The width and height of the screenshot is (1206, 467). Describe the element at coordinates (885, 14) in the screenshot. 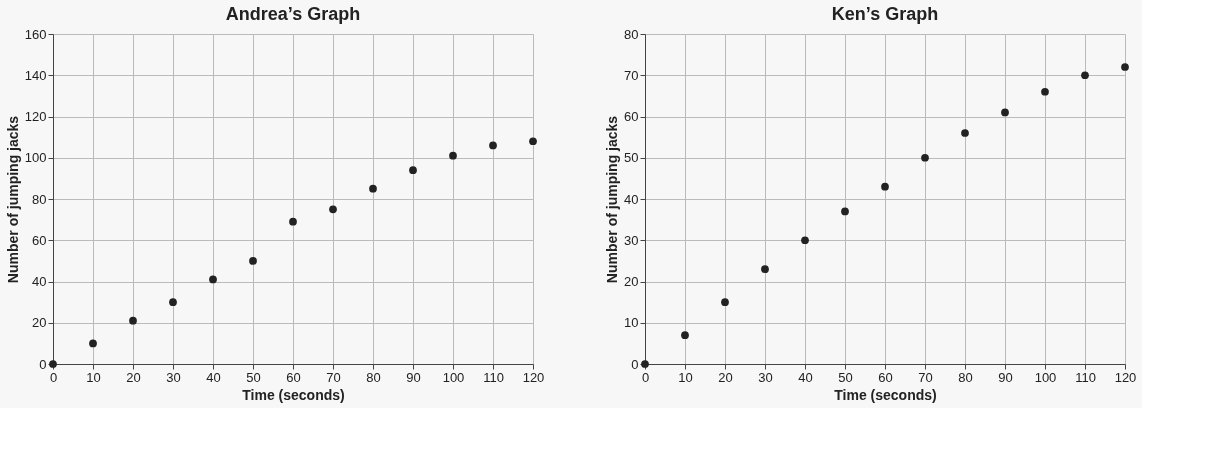

I see `chart-title: Ken’s Graph` at that location.